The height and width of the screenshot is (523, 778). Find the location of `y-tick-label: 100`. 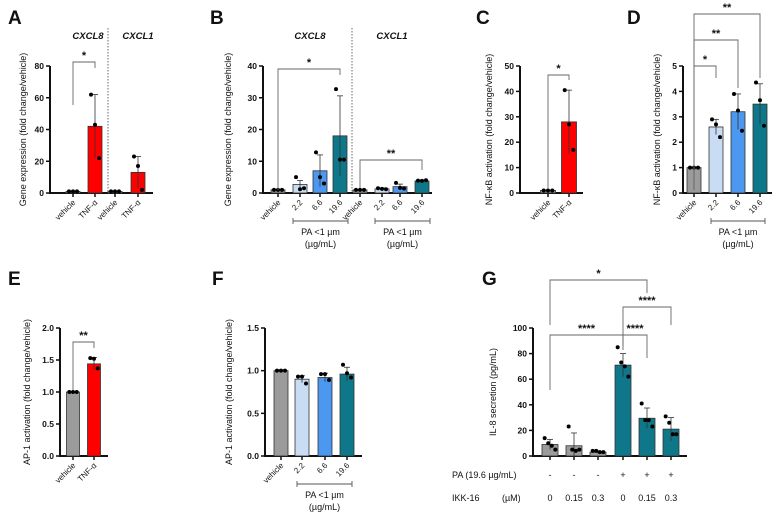

y-tick-label: 100 is located at coordinates (520, 328).